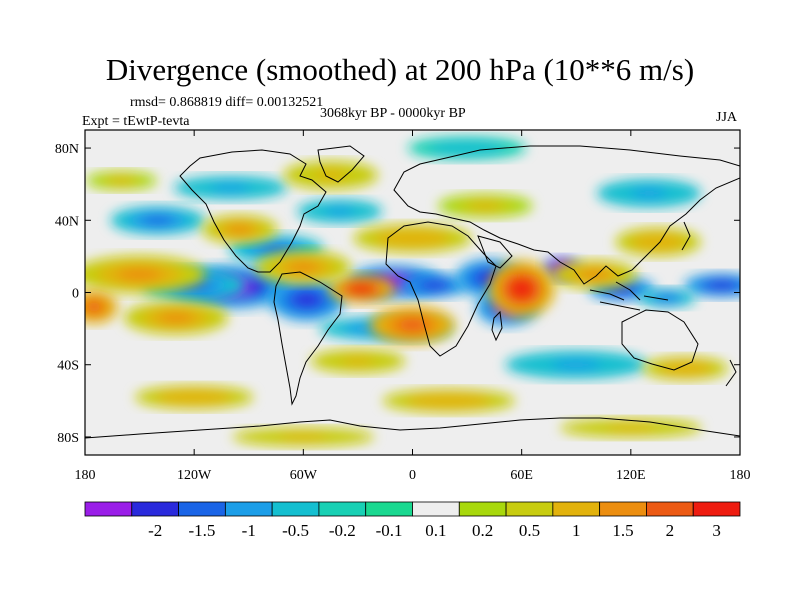  I want to click on colorbar-label: 0.5, so click(529, 530).